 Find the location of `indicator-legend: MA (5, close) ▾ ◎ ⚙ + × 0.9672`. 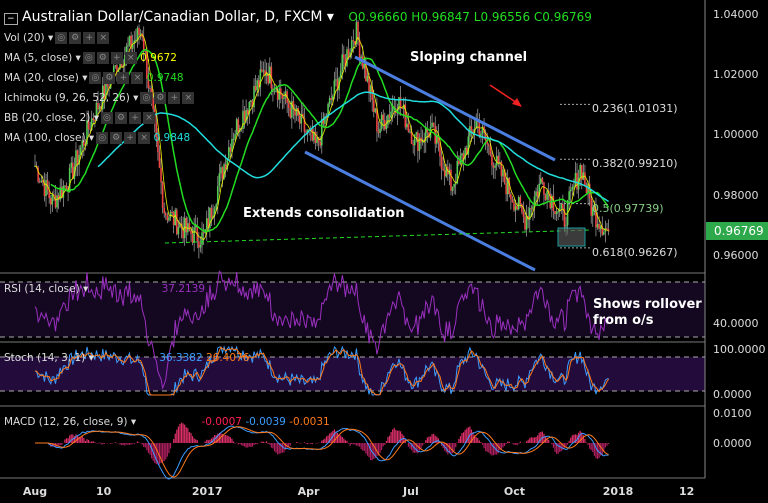

indicator-legend: MA (5, close) ▾ ◎ ⚙ + × 0.9672 is located at coordinates (90, 58).